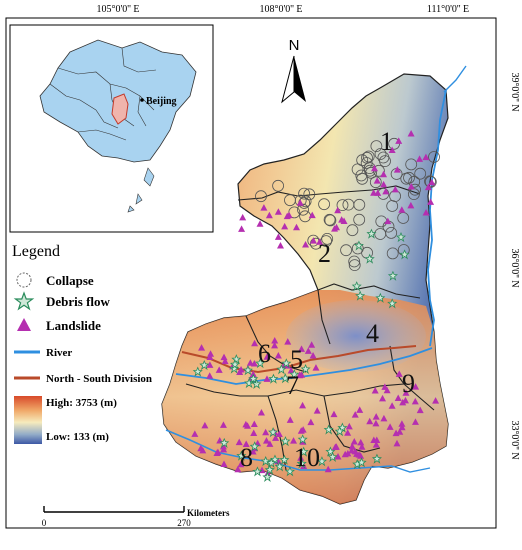 The image size is (522, 550). What do you see at coordinates (99, 379) in the screenshot?
I see `legend-division: North - South Division` at bounding box center [99, 379].